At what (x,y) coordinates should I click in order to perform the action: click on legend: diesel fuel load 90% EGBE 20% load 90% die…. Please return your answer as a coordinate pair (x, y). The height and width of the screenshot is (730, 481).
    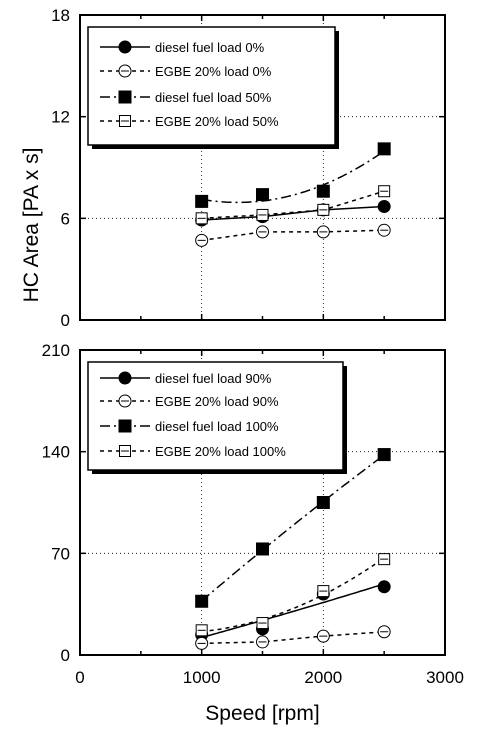
    Looking at the image, I should click on (217, 417).